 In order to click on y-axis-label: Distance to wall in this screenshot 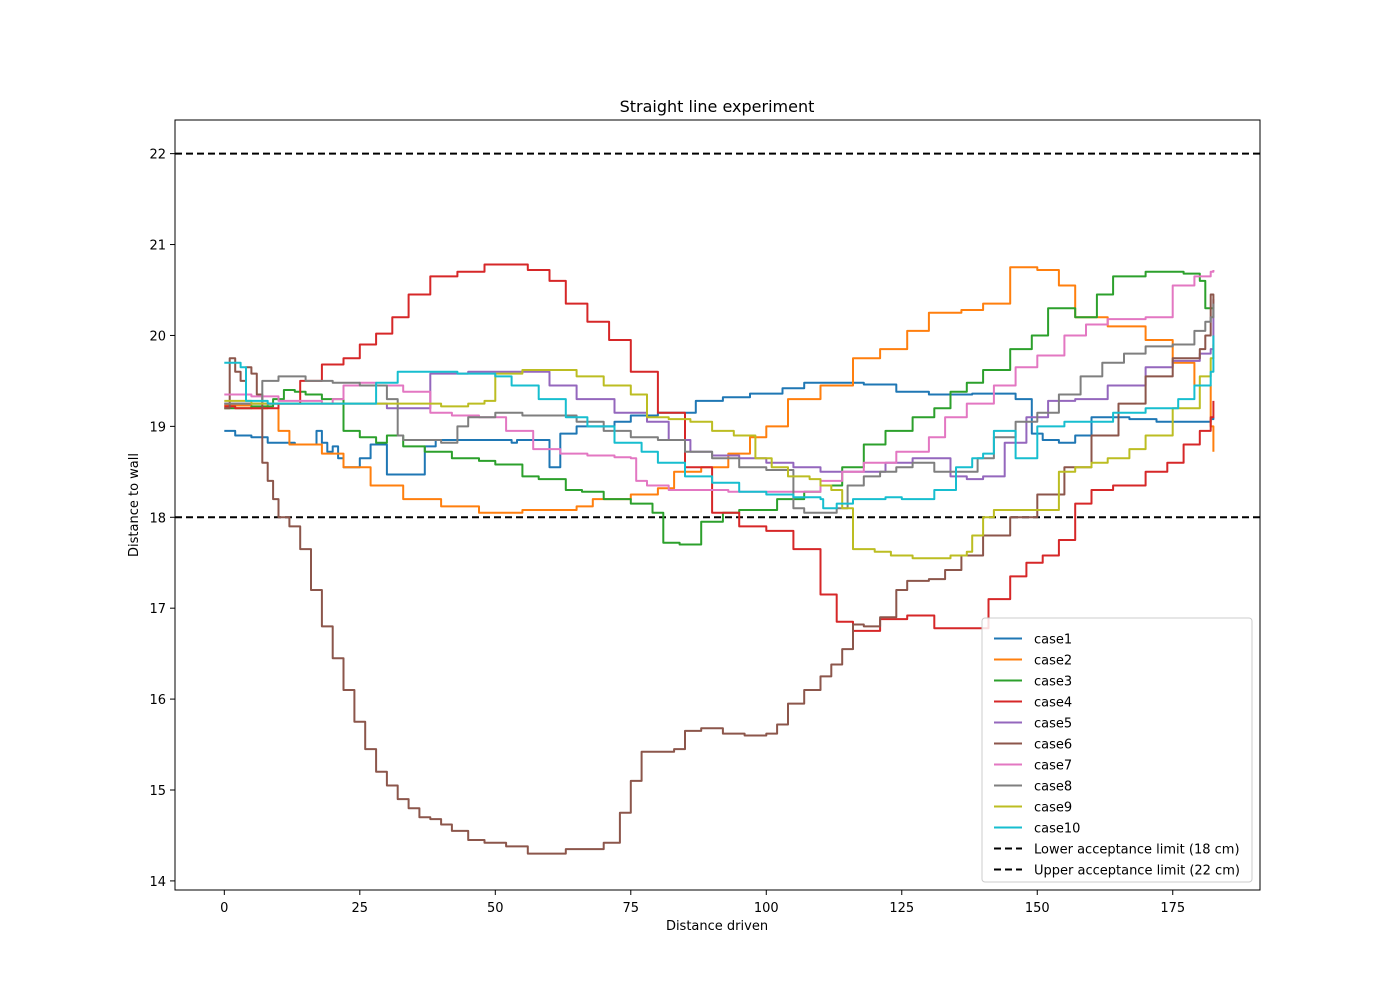, I will do `click(134, 505)`.